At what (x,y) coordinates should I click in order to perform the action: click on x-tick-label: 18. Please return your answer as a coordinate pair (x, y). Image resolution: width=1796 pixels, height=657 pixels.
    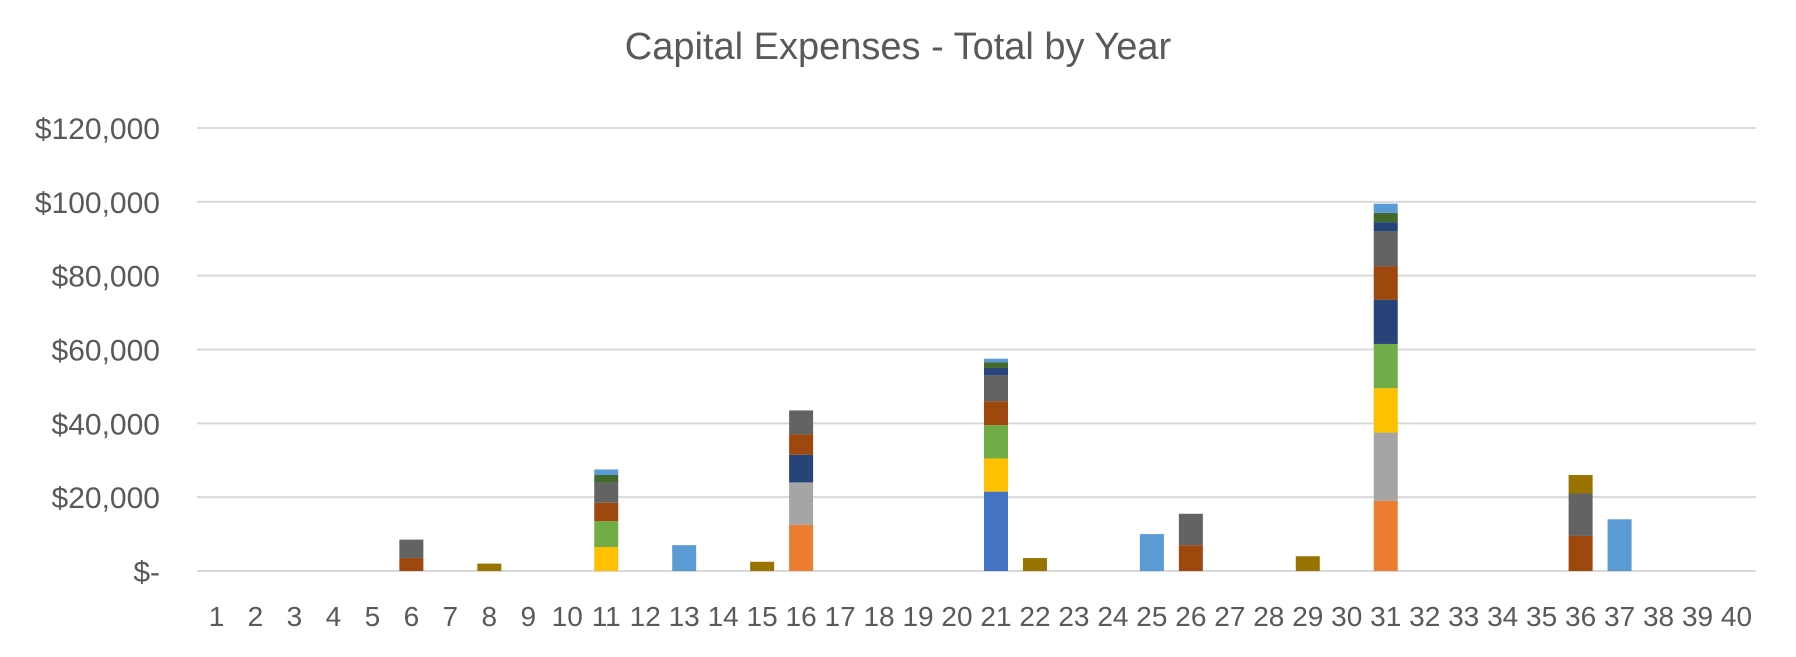
    Looking at the image, I should click on (878, 616).